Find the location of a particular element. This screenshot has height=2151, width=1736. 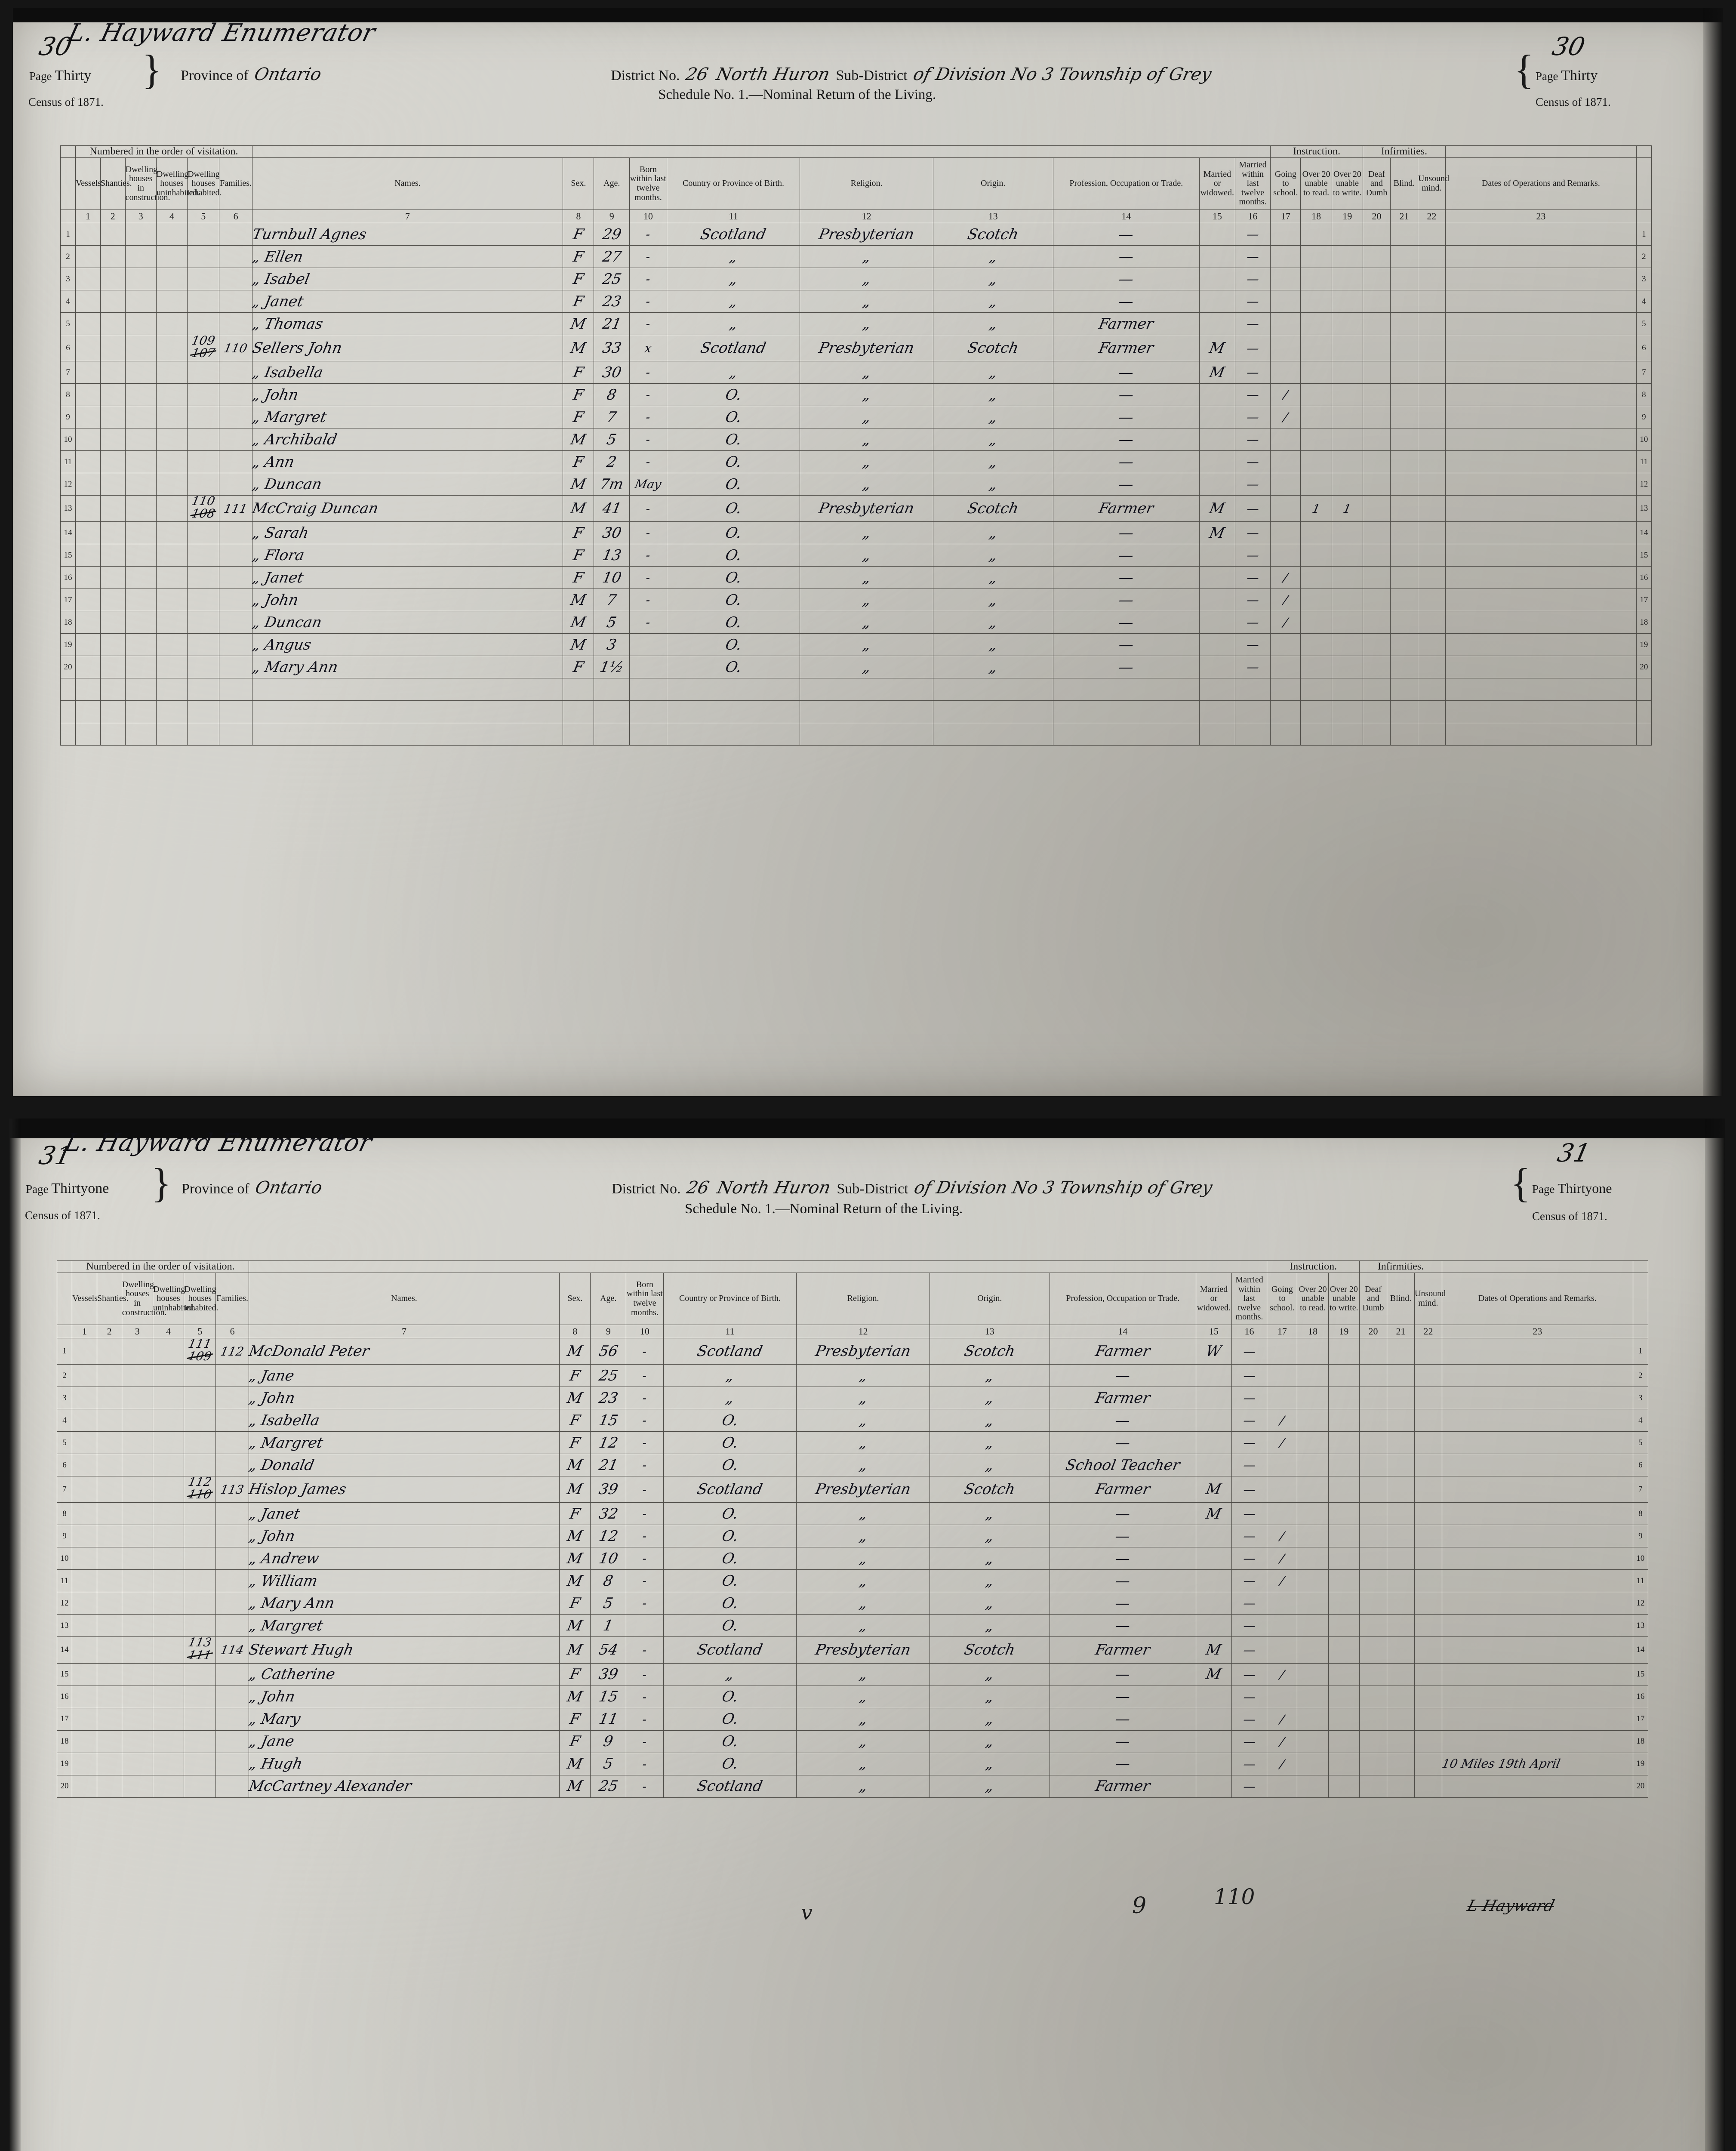

cell-families: 110 is located at coordinates (235, 348).